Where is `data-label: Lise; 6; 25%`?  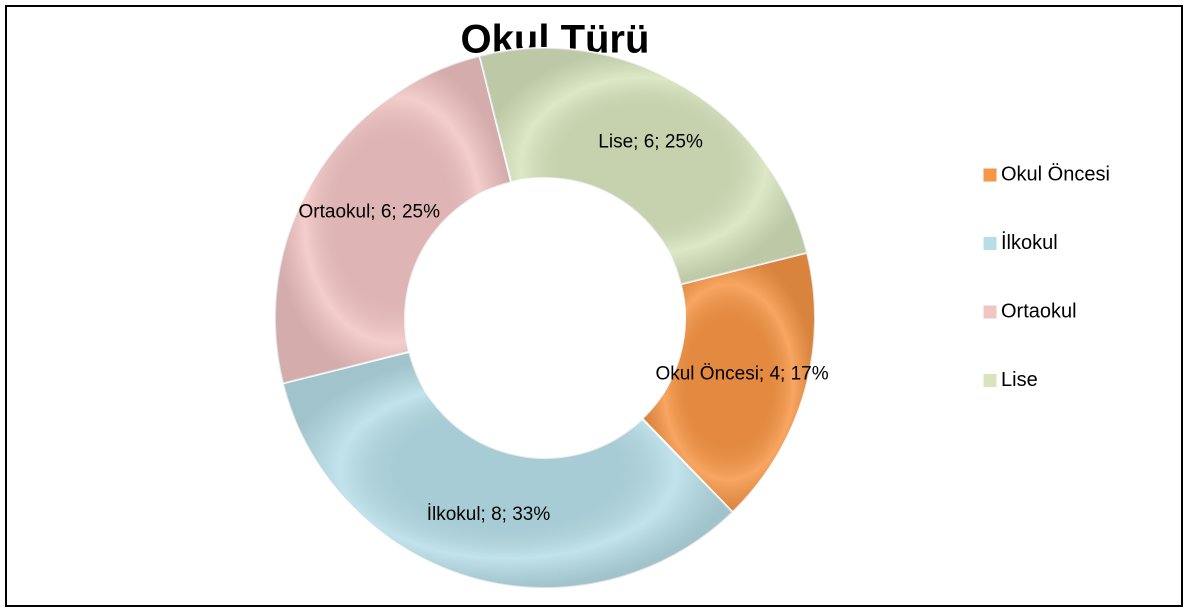 data-label: Lise; 6; 25% is located at coordinates (650, 141).